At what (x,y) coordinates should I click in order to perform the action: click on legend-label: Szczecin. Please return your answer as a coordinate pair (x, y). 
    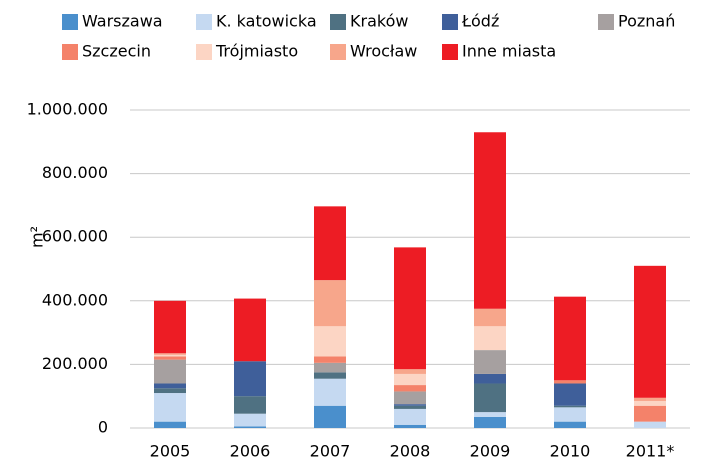
    Looking at the image, I should click on (116, 51).